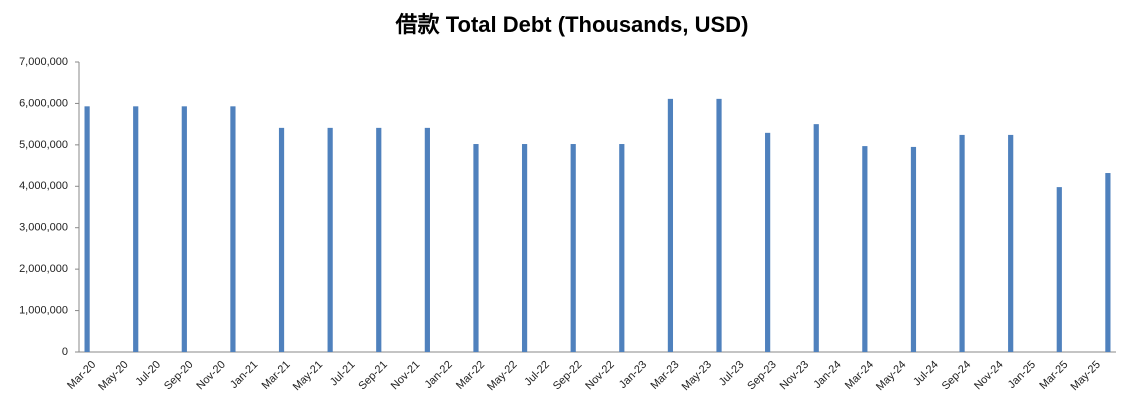 The height and width of the screenshot is (413, 1129). I want to click on x-tick-label: Nov-24, so click(989, 376).